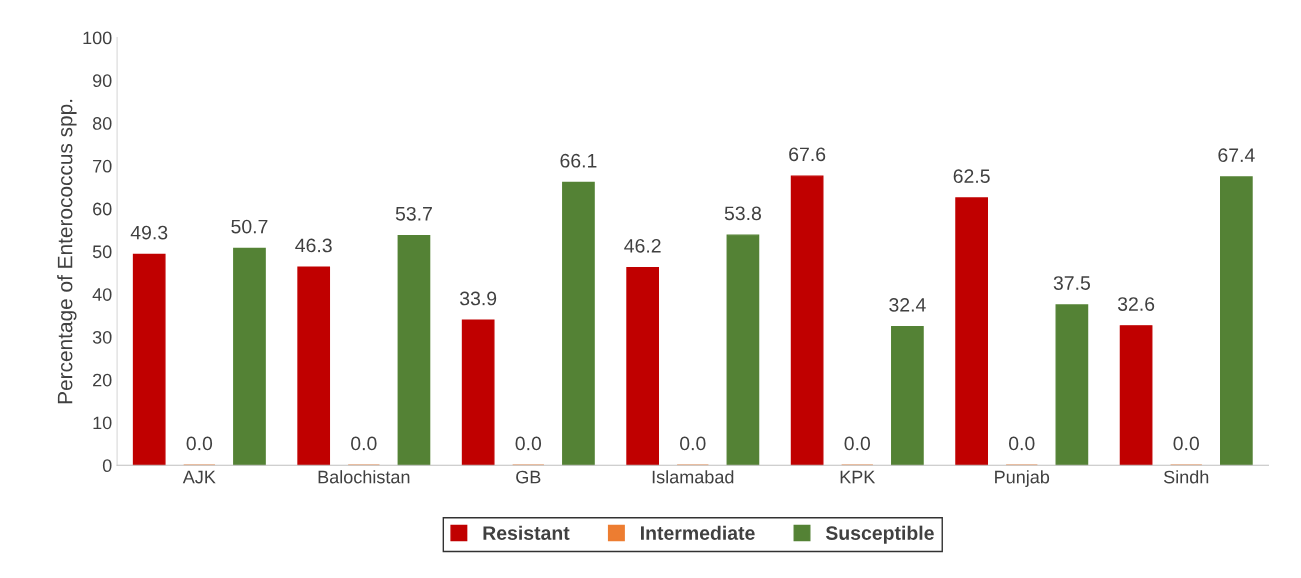  Describe the element at coordinates (102, 166) in the screenshot. I see `y-tick-label: 70` at that location.